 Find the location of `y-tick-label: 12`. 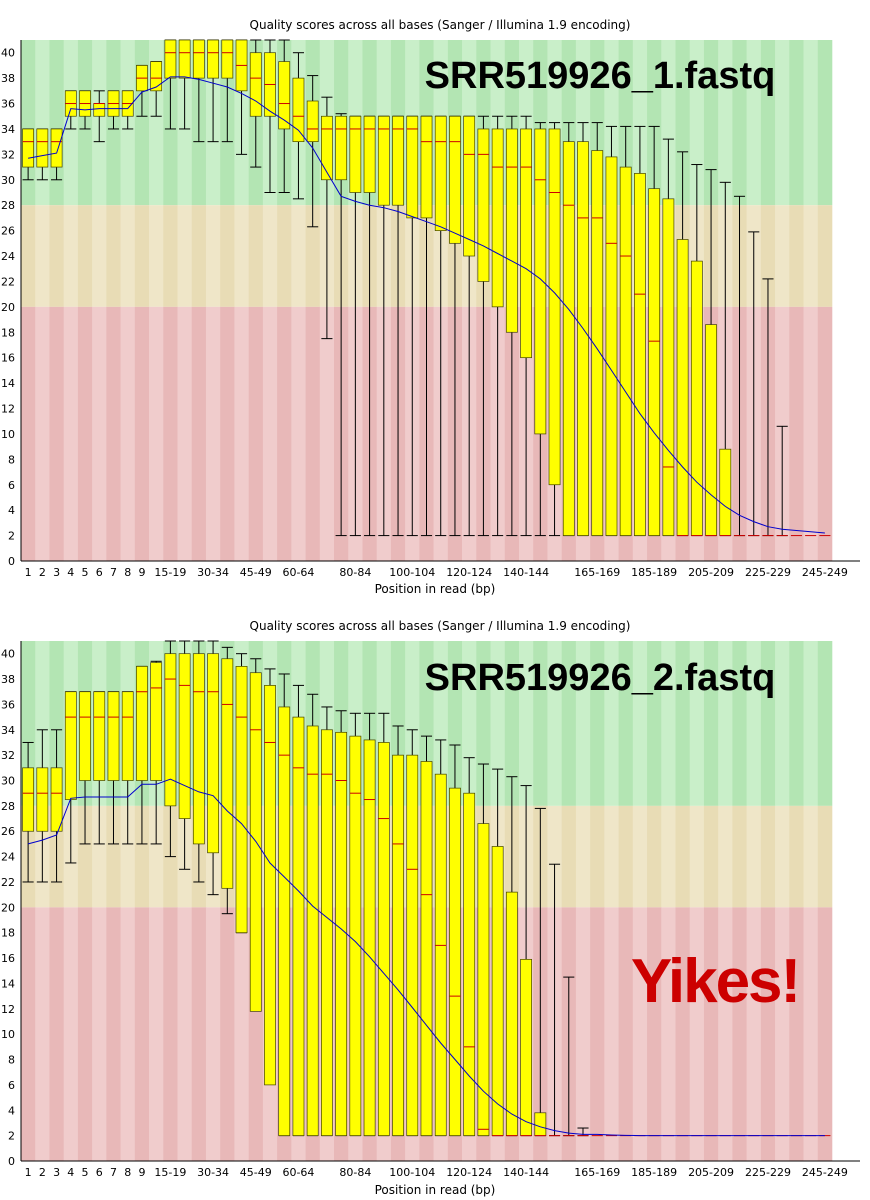

y-tick-label: 12 is located at coordinates (8, 1009).